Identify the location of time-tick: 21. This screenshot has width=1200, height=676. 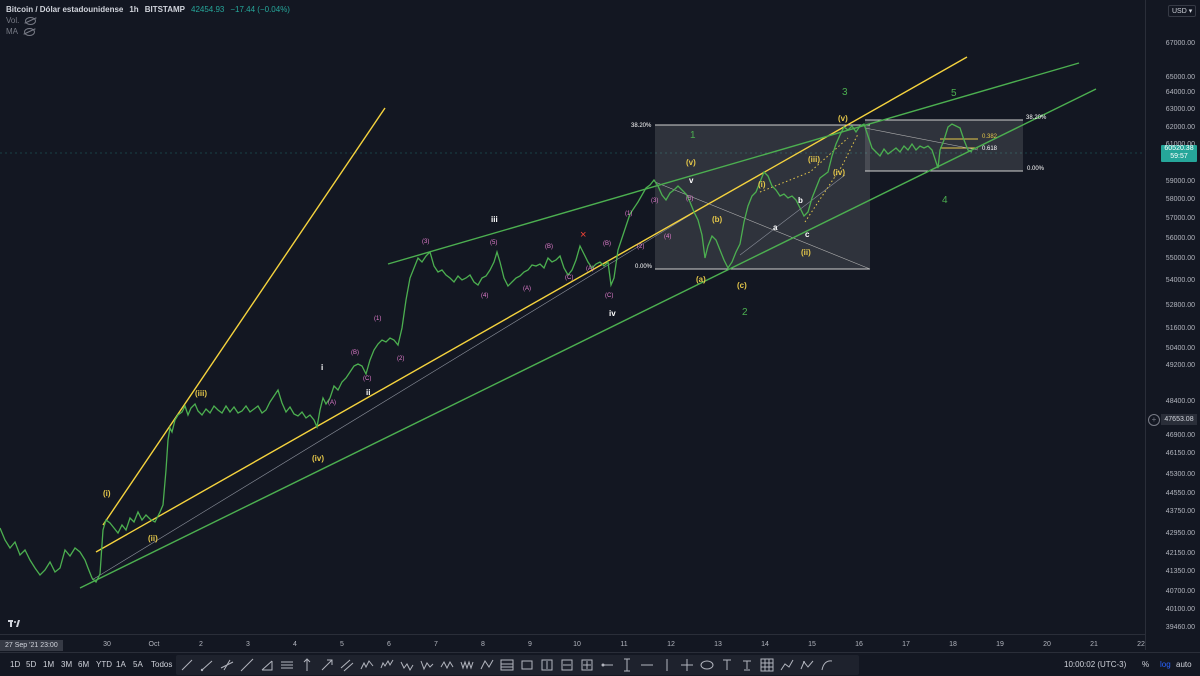
(1094, 644).